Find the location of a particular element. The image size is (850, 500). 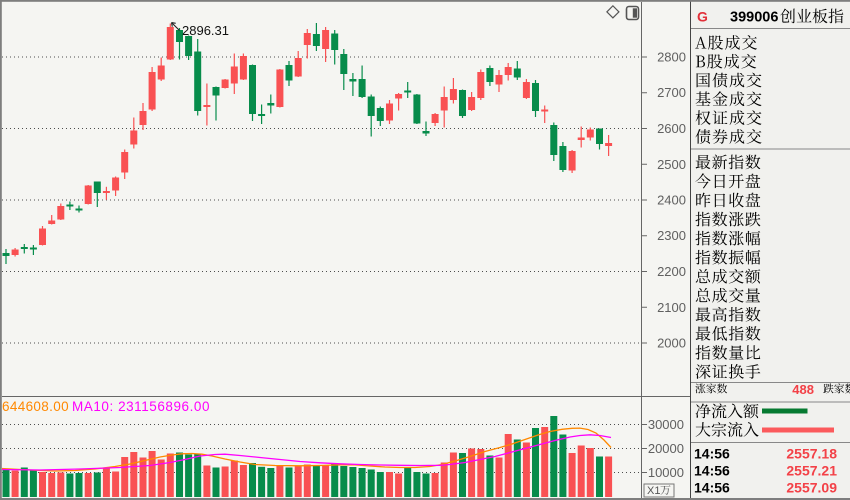

svg-text: 644608.00 is located at coordinates (35, 406).